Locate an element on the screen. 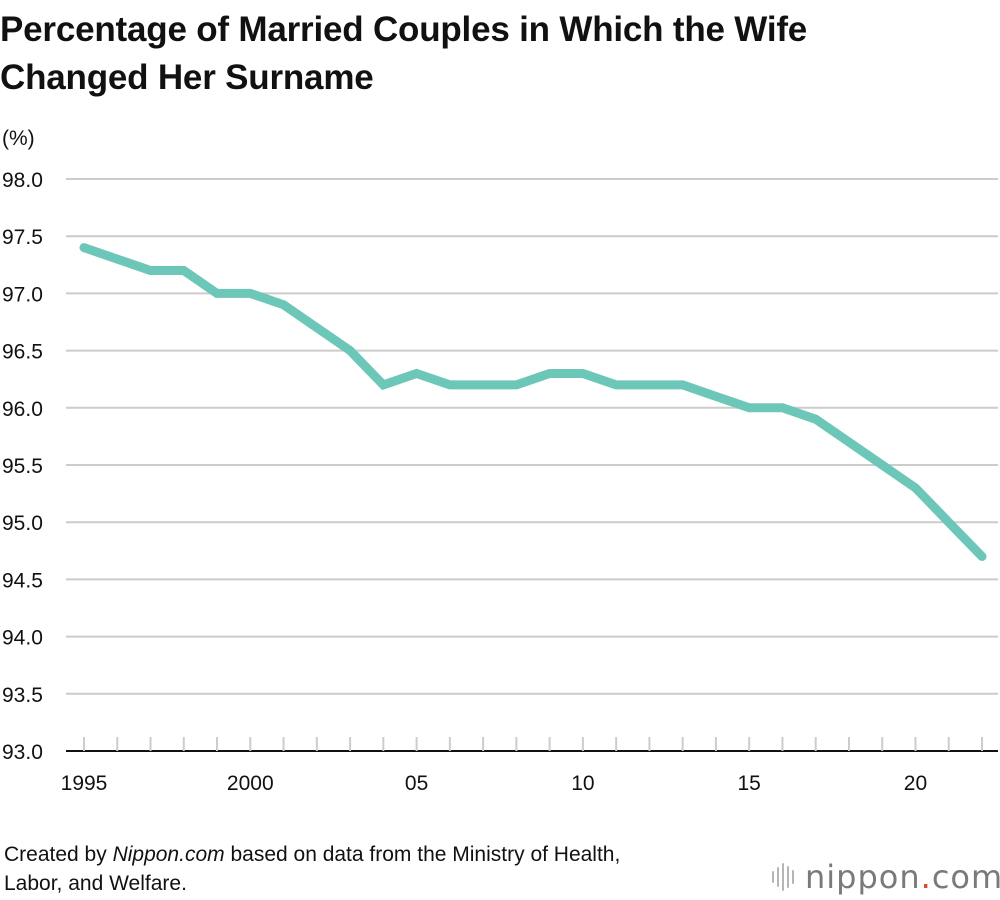 This screenshot has width=1000, height=900. x-axis is located at coordinates (532, 744).